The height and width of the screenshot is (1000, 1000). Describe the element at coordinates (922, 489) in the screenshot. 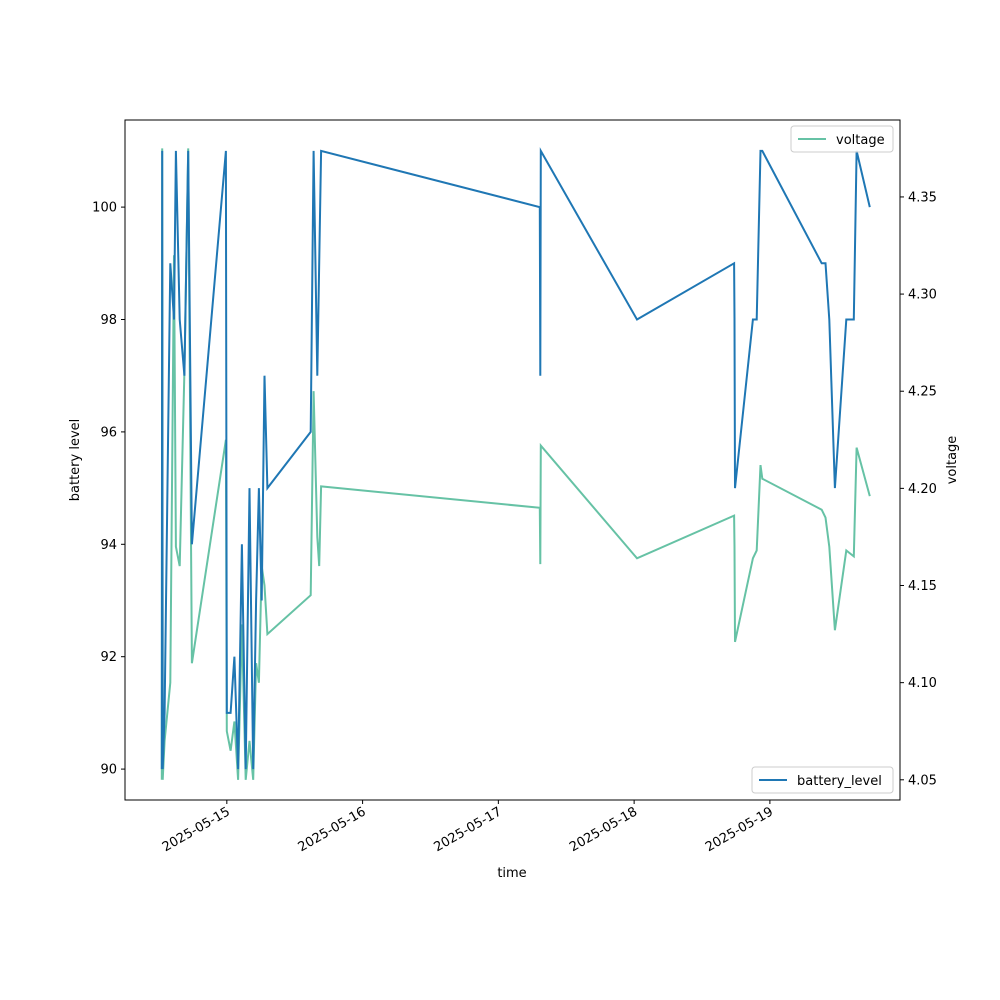

I see `right-tick-label: 4.20` at that location.